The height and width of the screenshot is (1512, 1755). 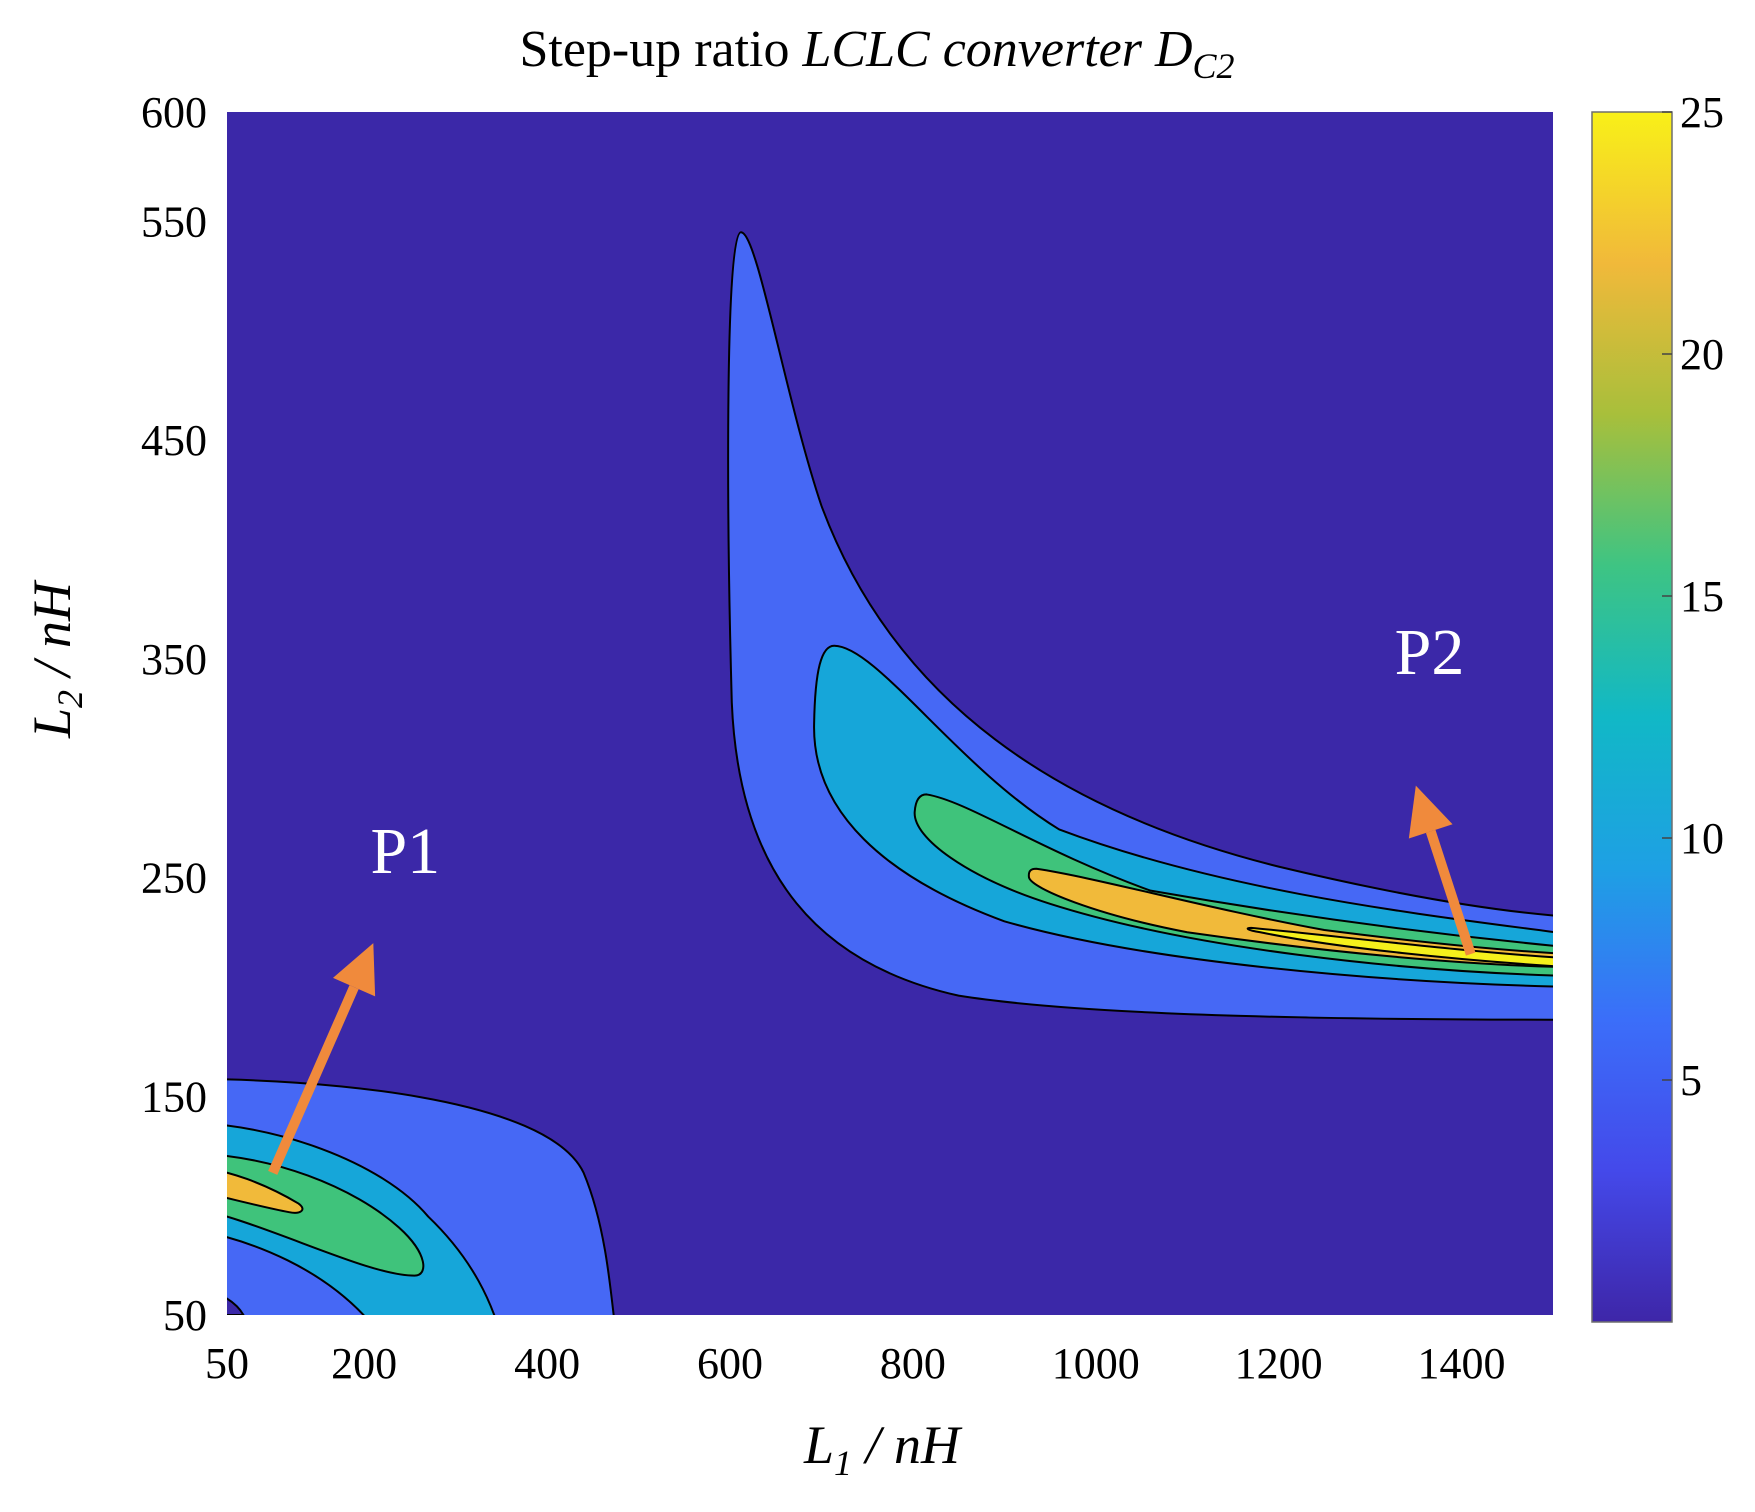 I want to click on y-tick-label: 550, so click(x=174, y=221).